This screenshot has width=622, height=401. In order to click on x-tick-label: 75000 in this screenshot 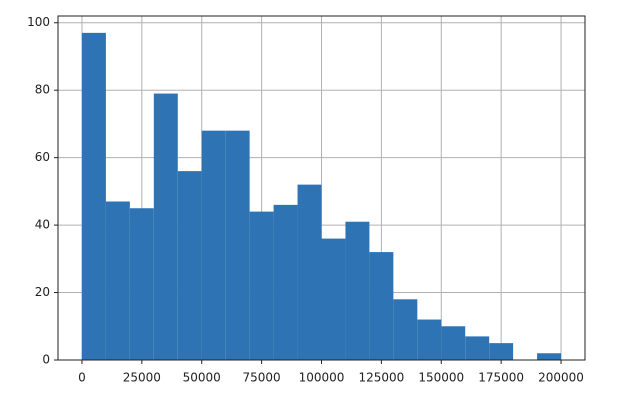, I will do `click(262, 378)`.